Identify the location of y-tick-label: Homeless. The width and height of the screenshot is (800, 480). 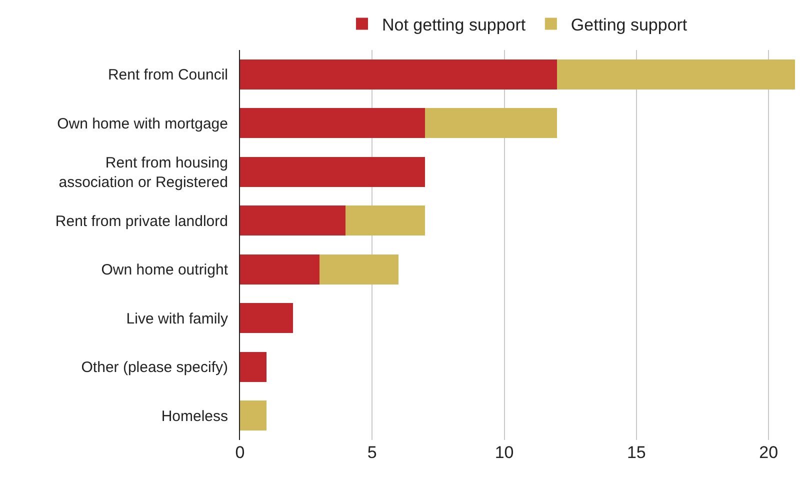
(194, 416).